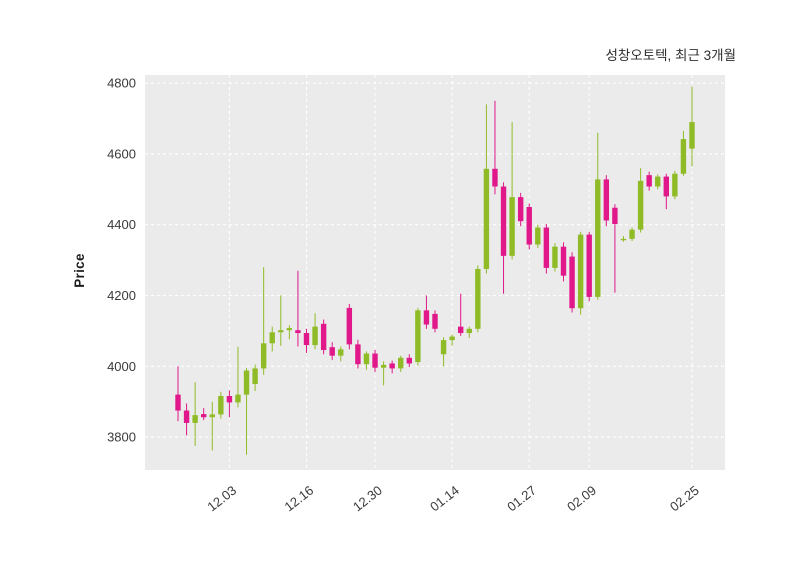  I want to click on x-tick-label: 12.03, so click(221, 499).